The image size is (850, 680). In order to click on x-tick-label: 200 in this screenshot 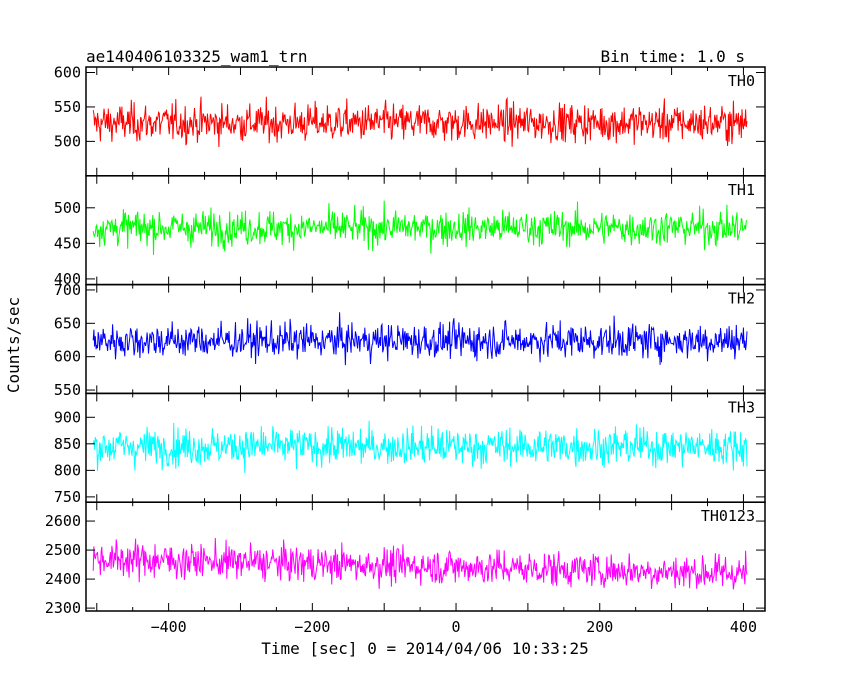, I will do `click(599, 627)`.